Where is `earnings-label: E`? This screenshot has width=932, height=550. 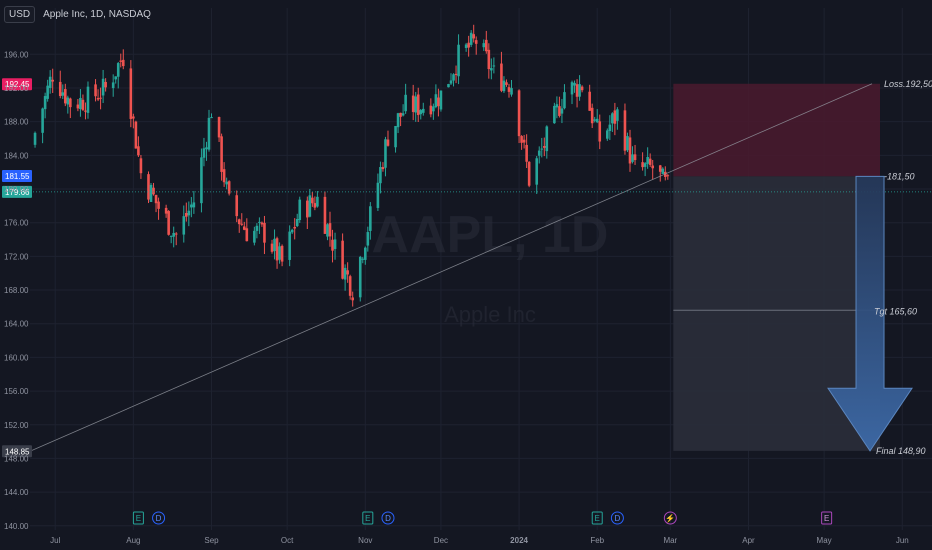 earnings-label: E is located at coordinates (367, 518).